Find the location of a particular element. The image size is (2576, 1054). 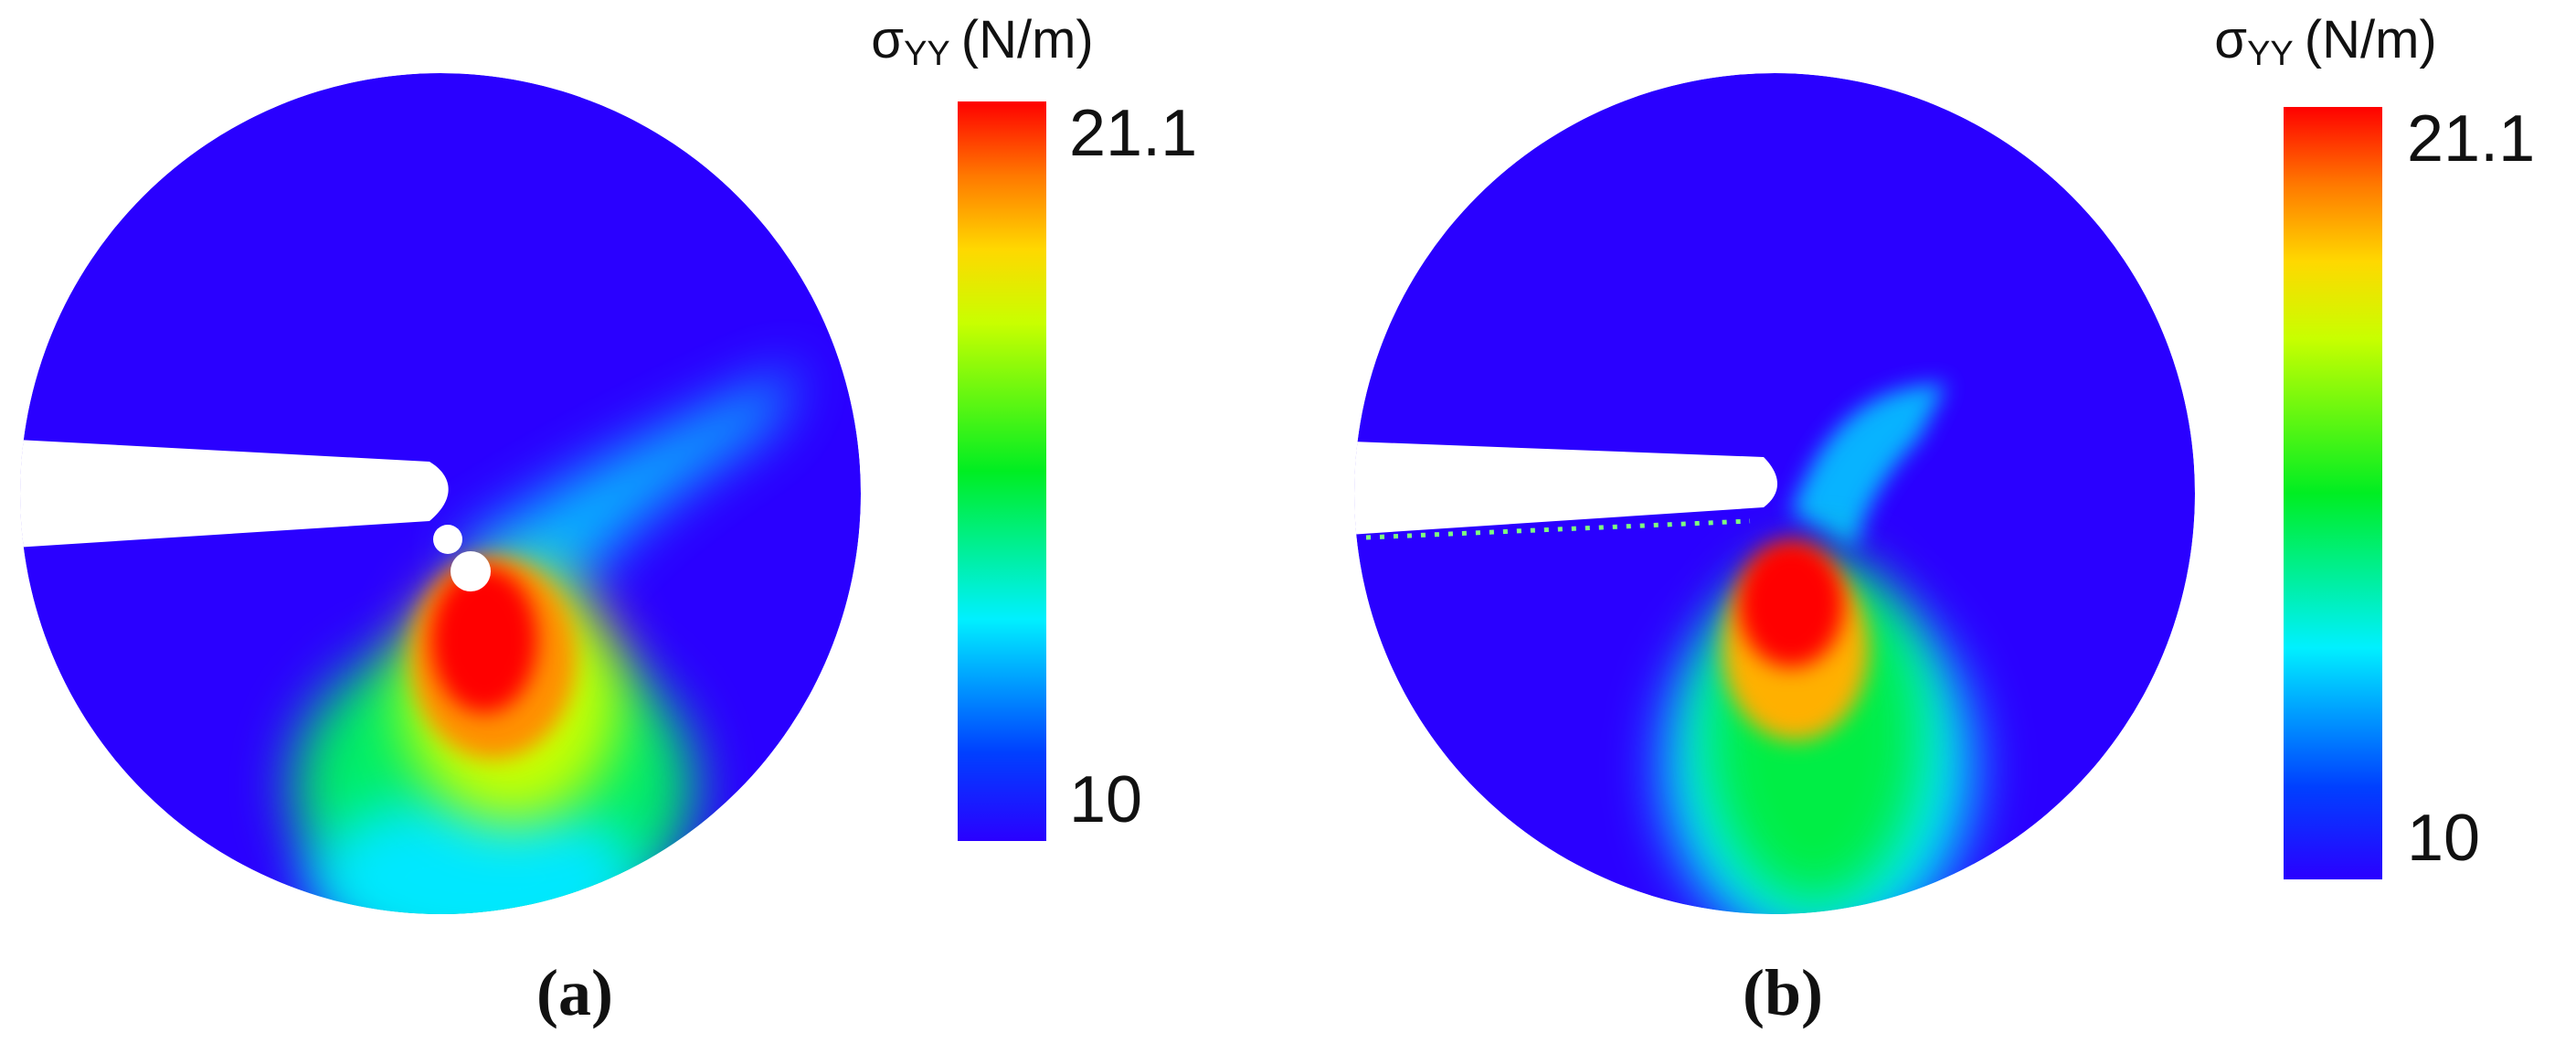

panel-caption: (a) is located at coordinates (574, 992).